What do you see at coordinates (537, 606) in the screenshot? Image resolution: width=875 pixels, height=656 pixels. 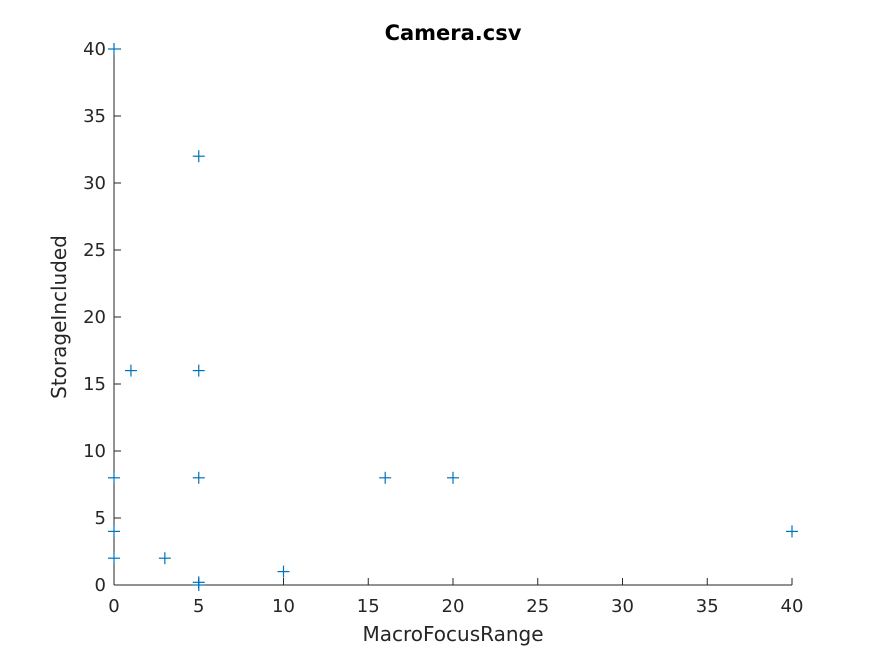 I see `x-tick-label: 25` at bounding box center [537, 606].